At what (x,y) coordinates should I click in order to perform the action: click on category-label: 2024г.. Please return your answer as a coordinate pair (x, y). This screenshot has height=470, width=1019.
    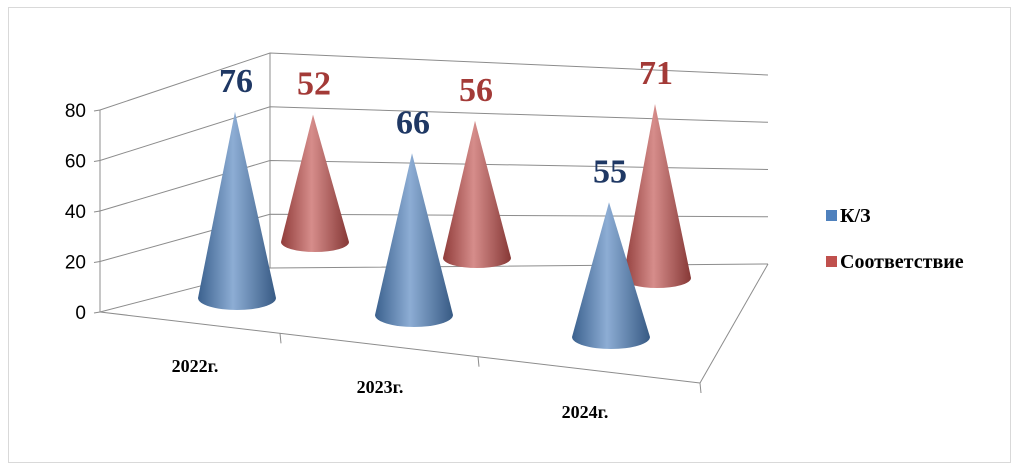
    Looking at the image, I should click on (585, 412).